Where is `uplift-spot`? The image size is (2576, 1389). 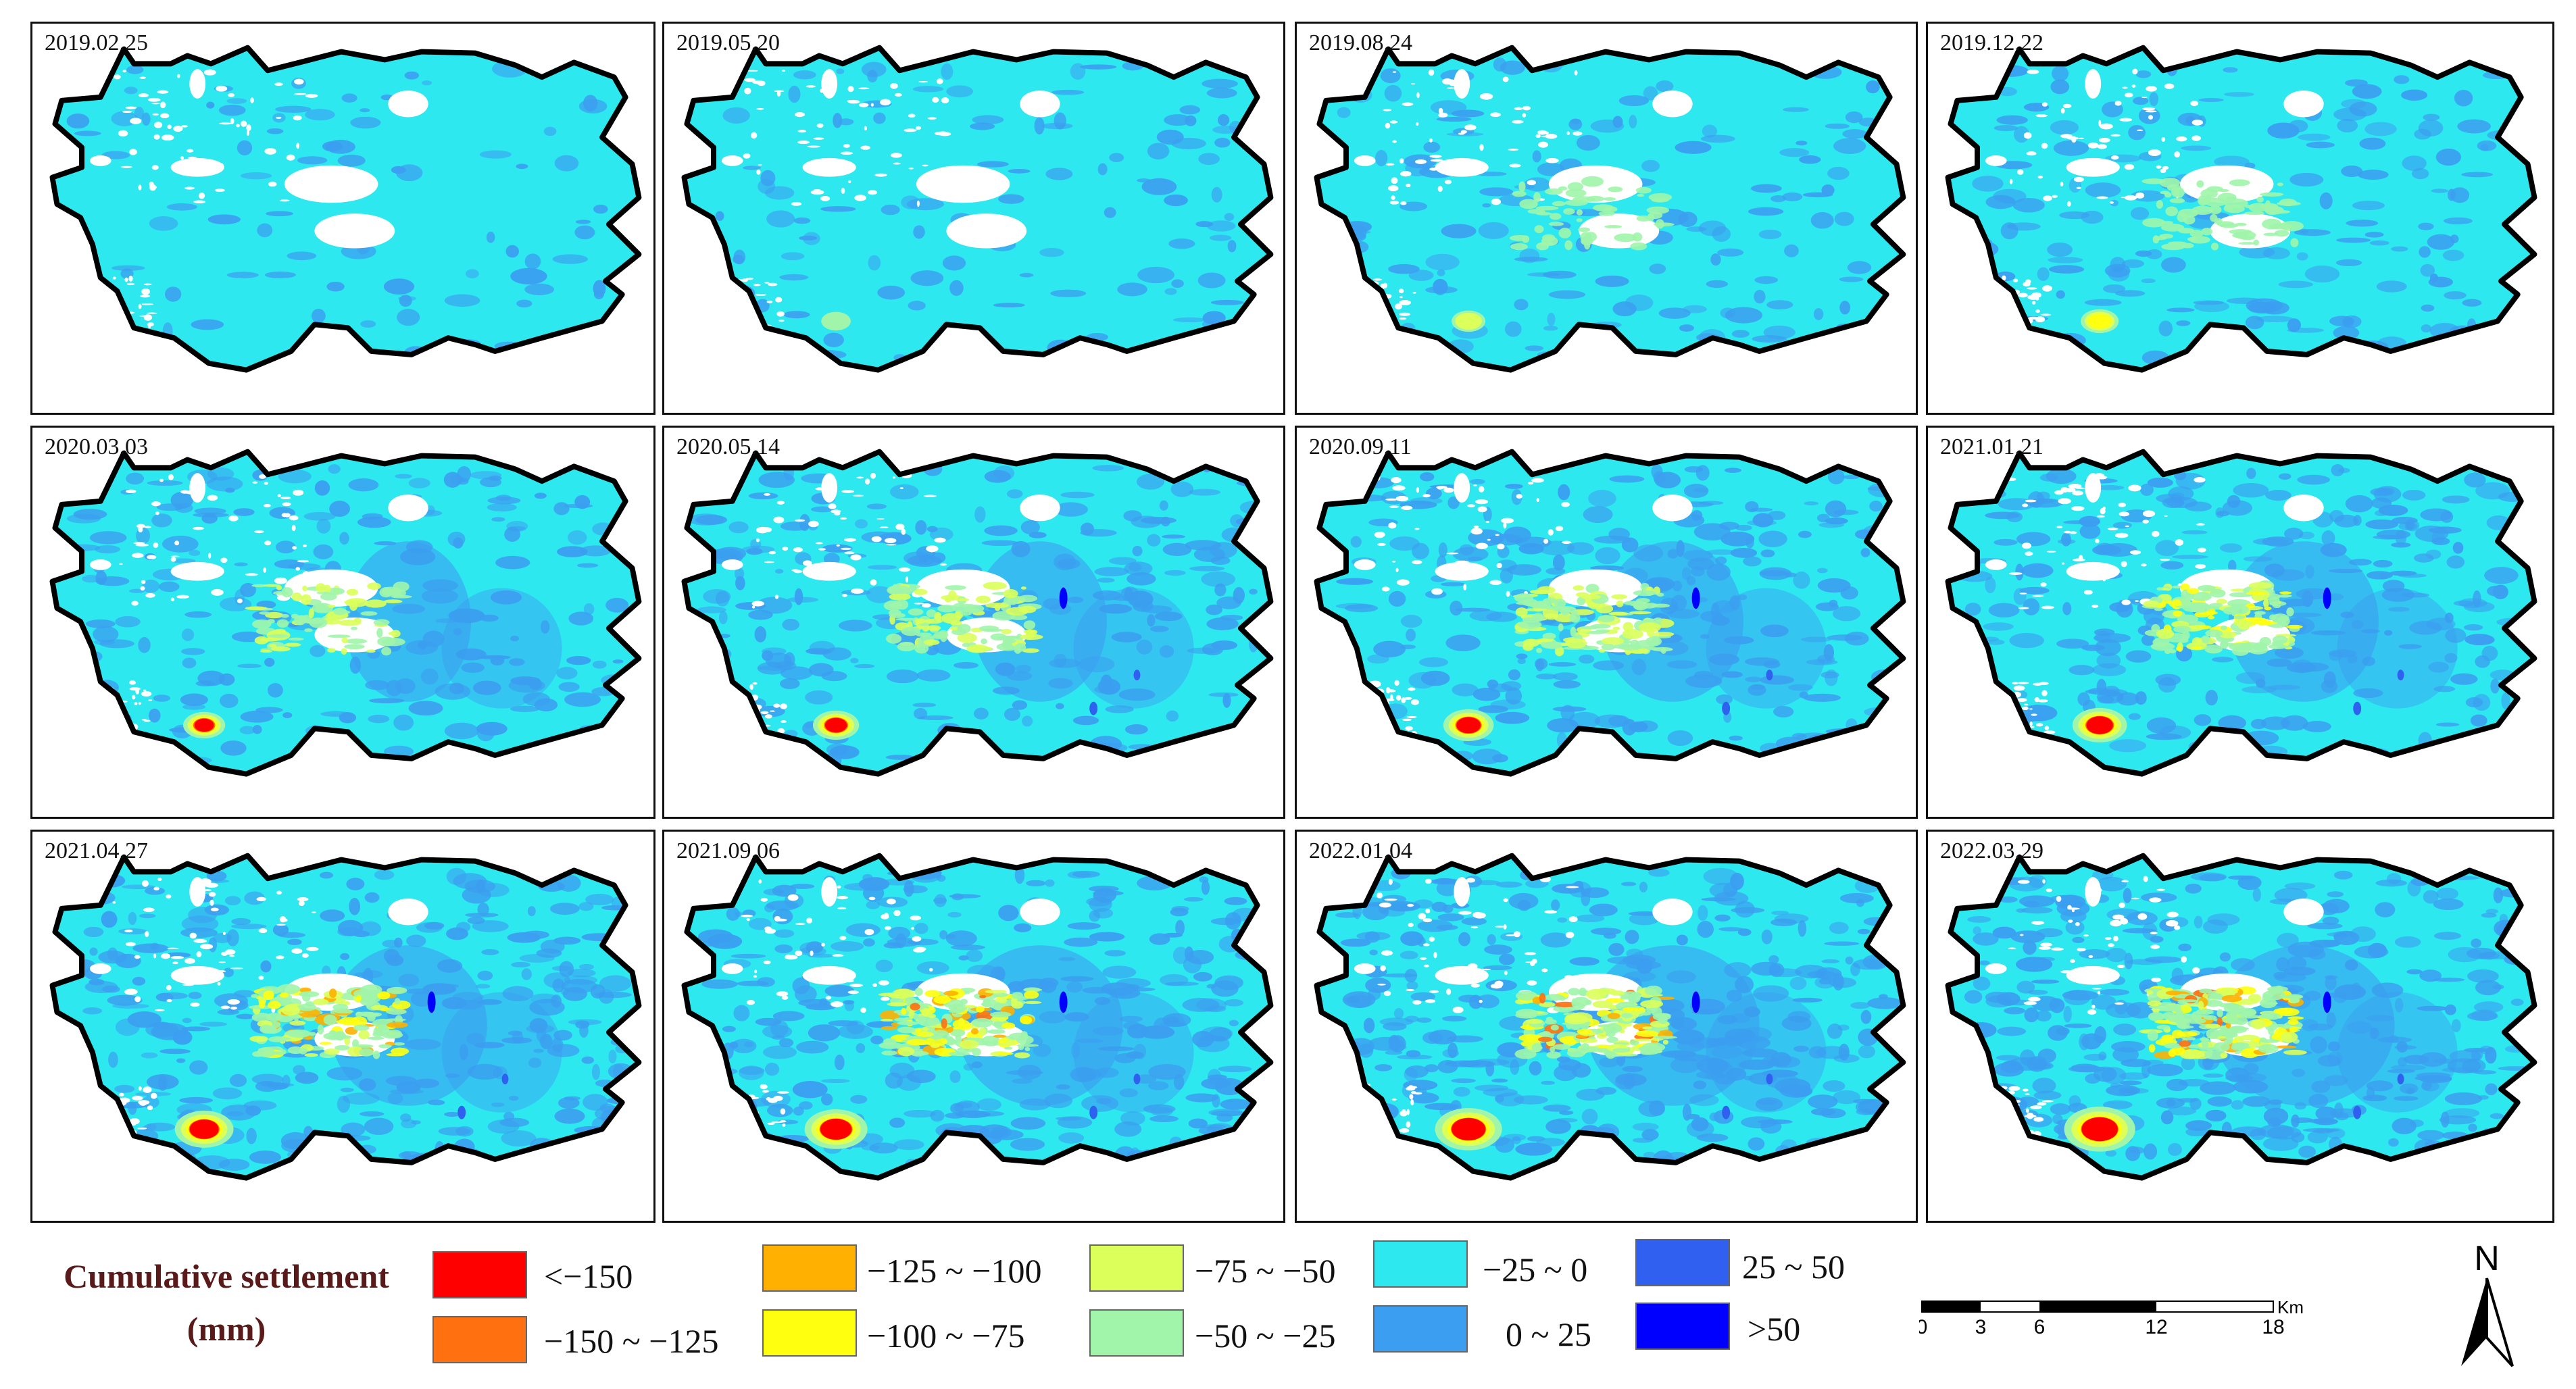
uplift-spot is located at coordinates (1137, 1079).